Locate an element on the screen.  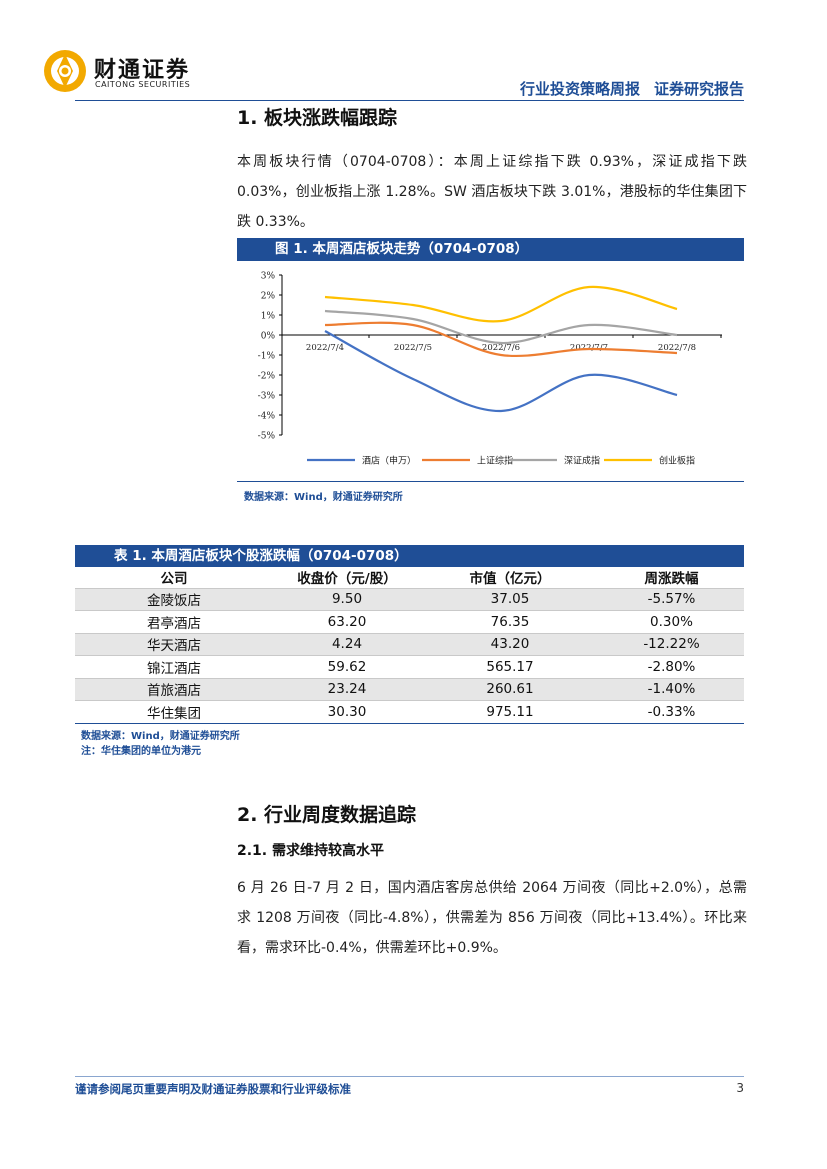
column-header-weekly-change: 周涨跌幅 is located at coordinates (671, 577).